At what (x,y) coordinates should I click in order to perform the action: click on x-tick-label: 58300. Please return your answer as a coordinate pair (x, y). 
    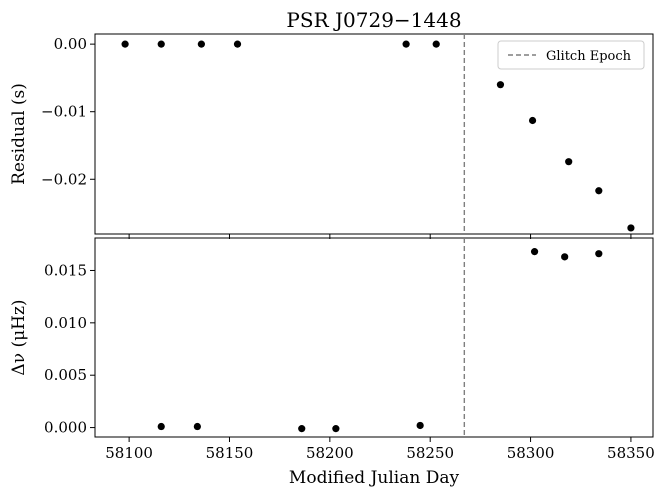
    Looking at the image, I should click on (531, 453).